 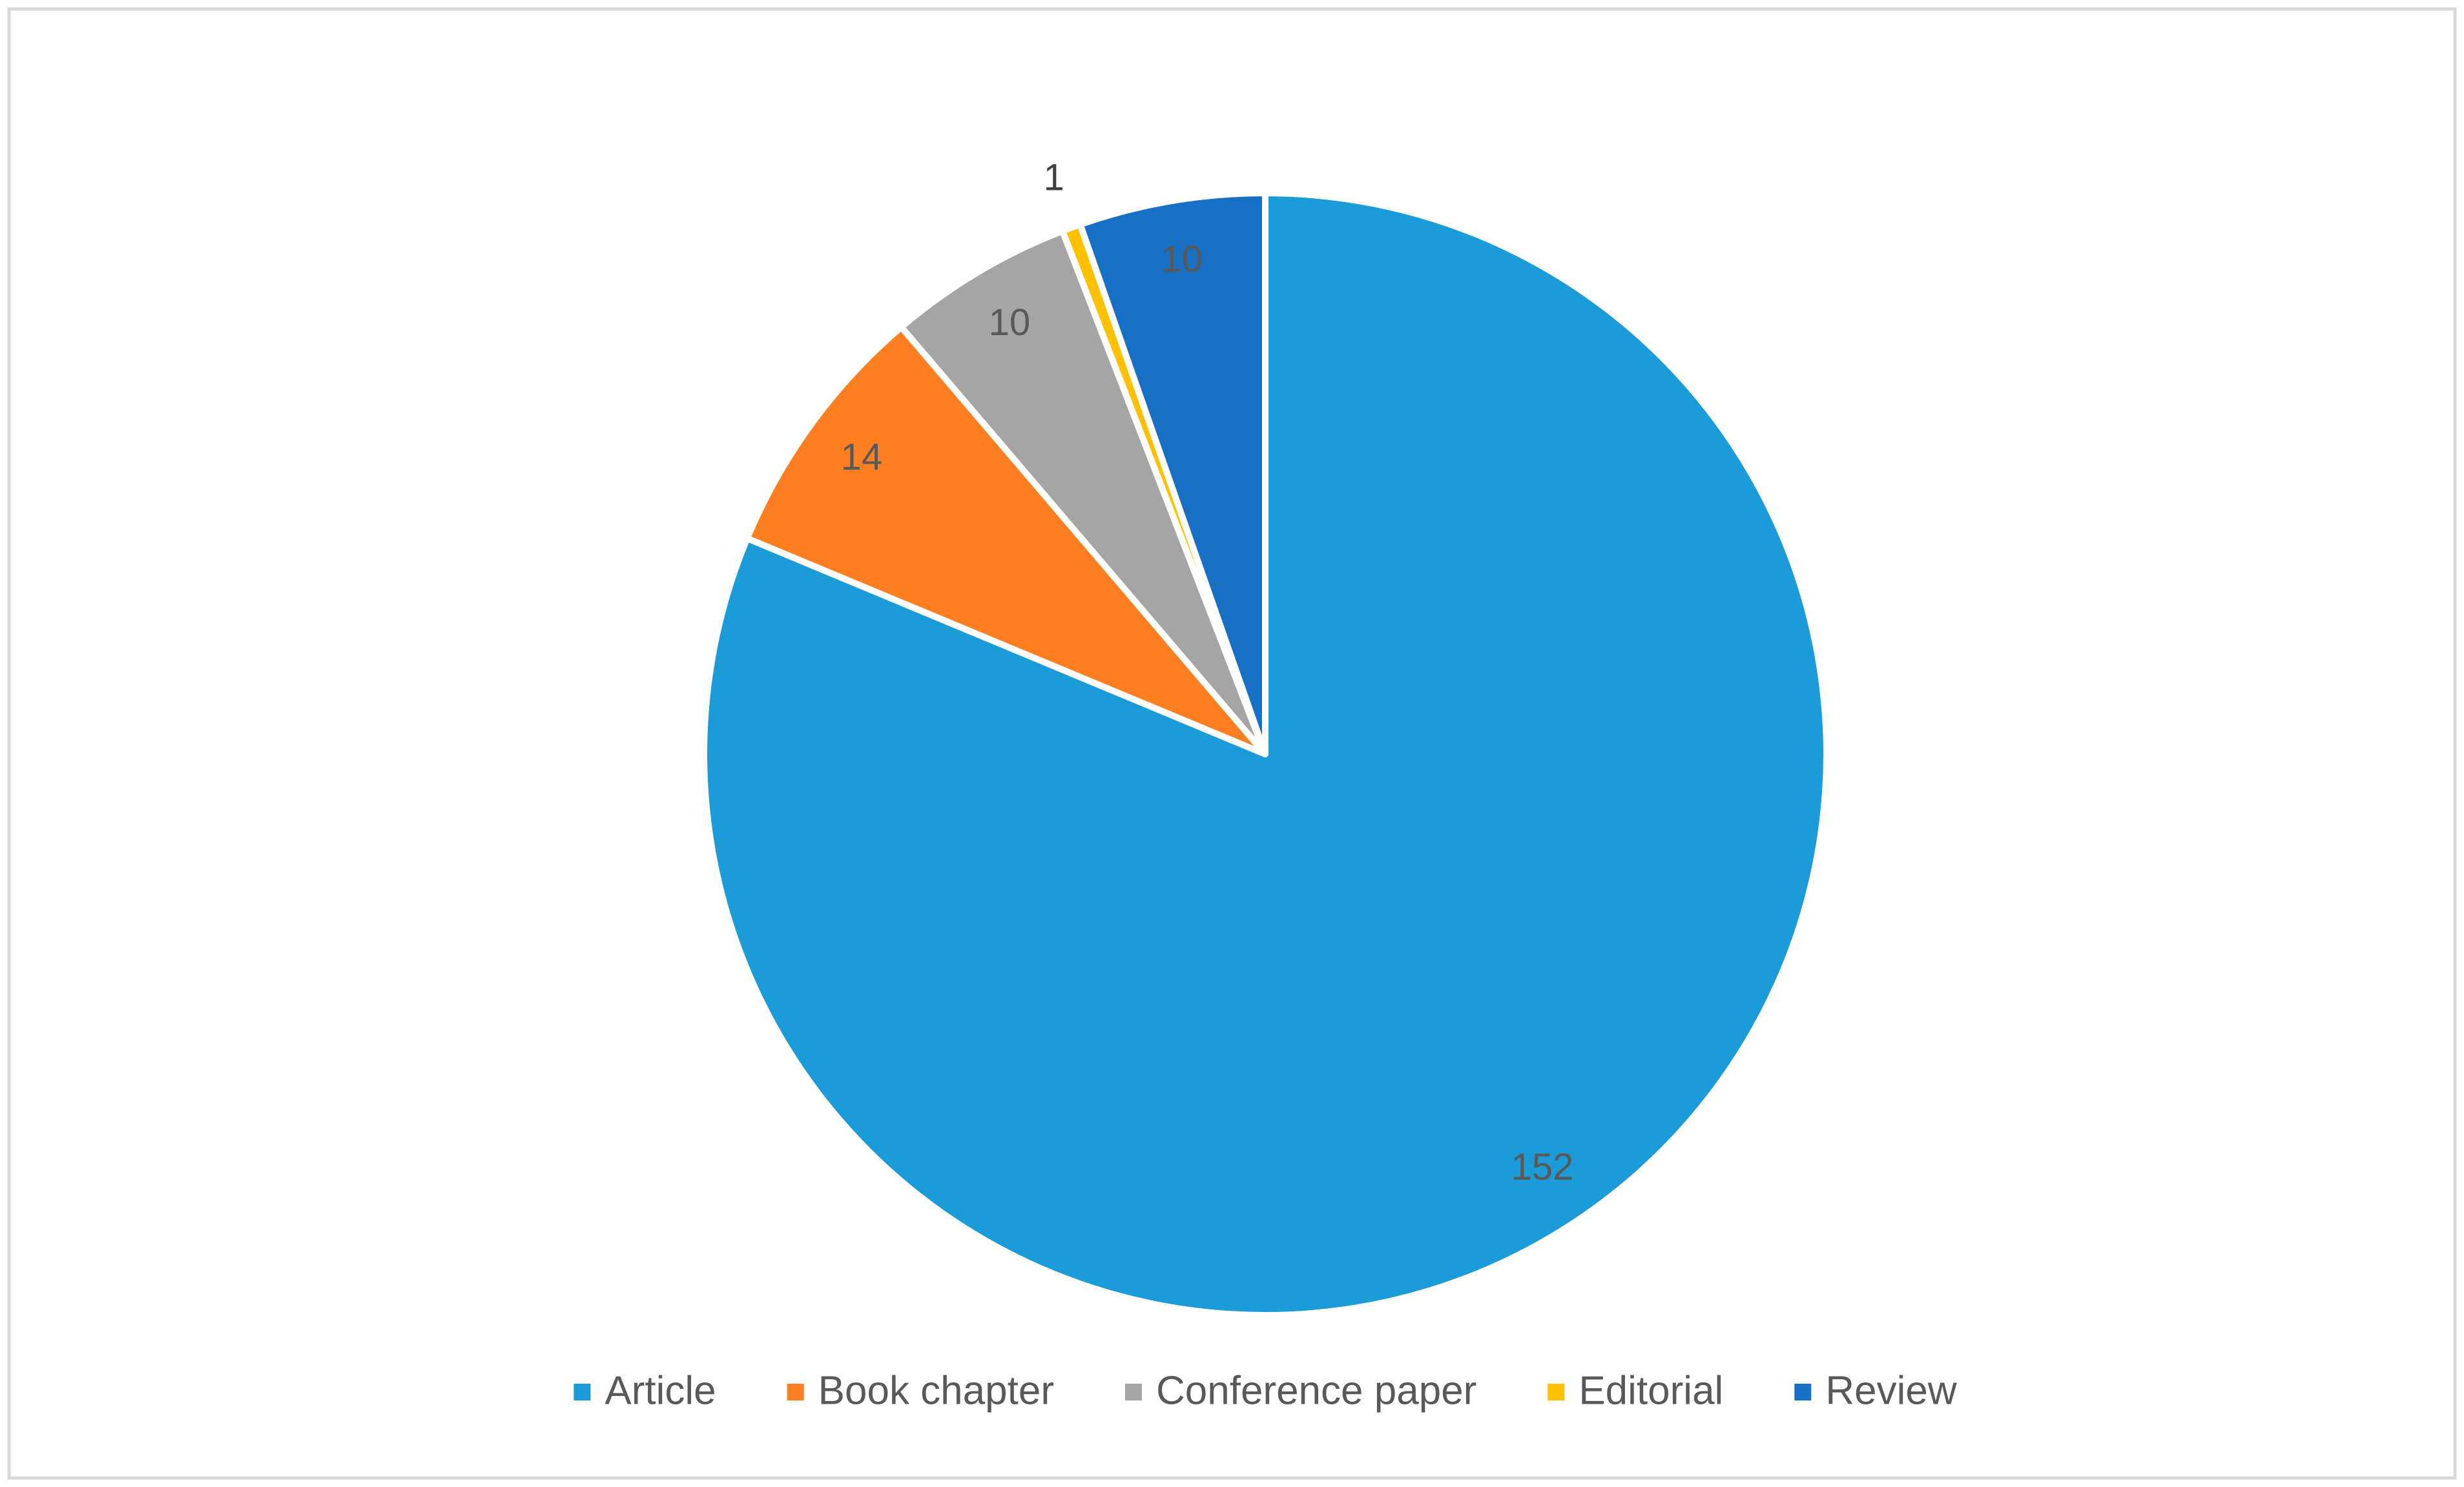 I want to click on data-label: 1, so click(x=1054, y=177).